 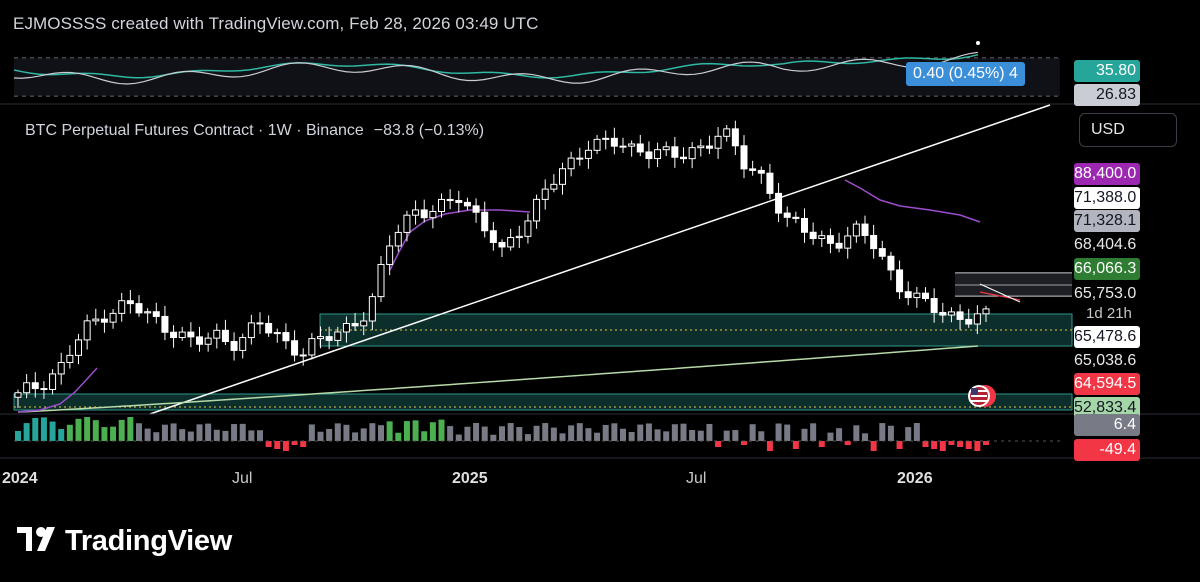 I want to click on x-tick-4: 2026, so click(x=915, y=478).